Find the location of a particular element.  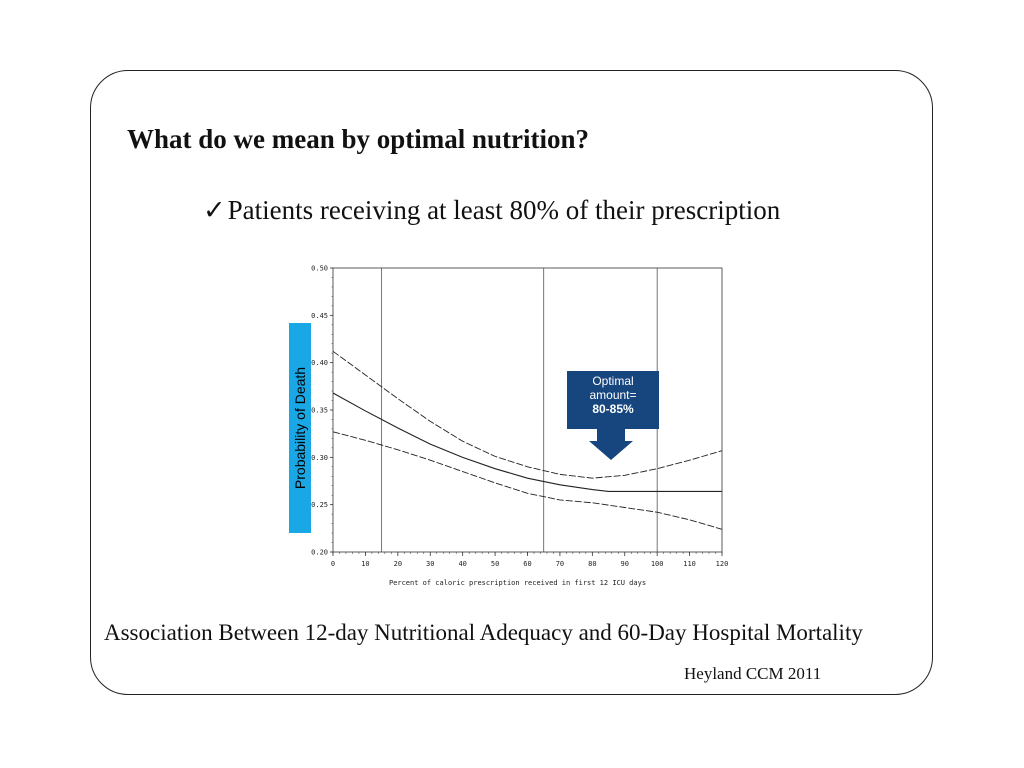

y-tick-label: 0.40 is located at coordinates (319, 363).